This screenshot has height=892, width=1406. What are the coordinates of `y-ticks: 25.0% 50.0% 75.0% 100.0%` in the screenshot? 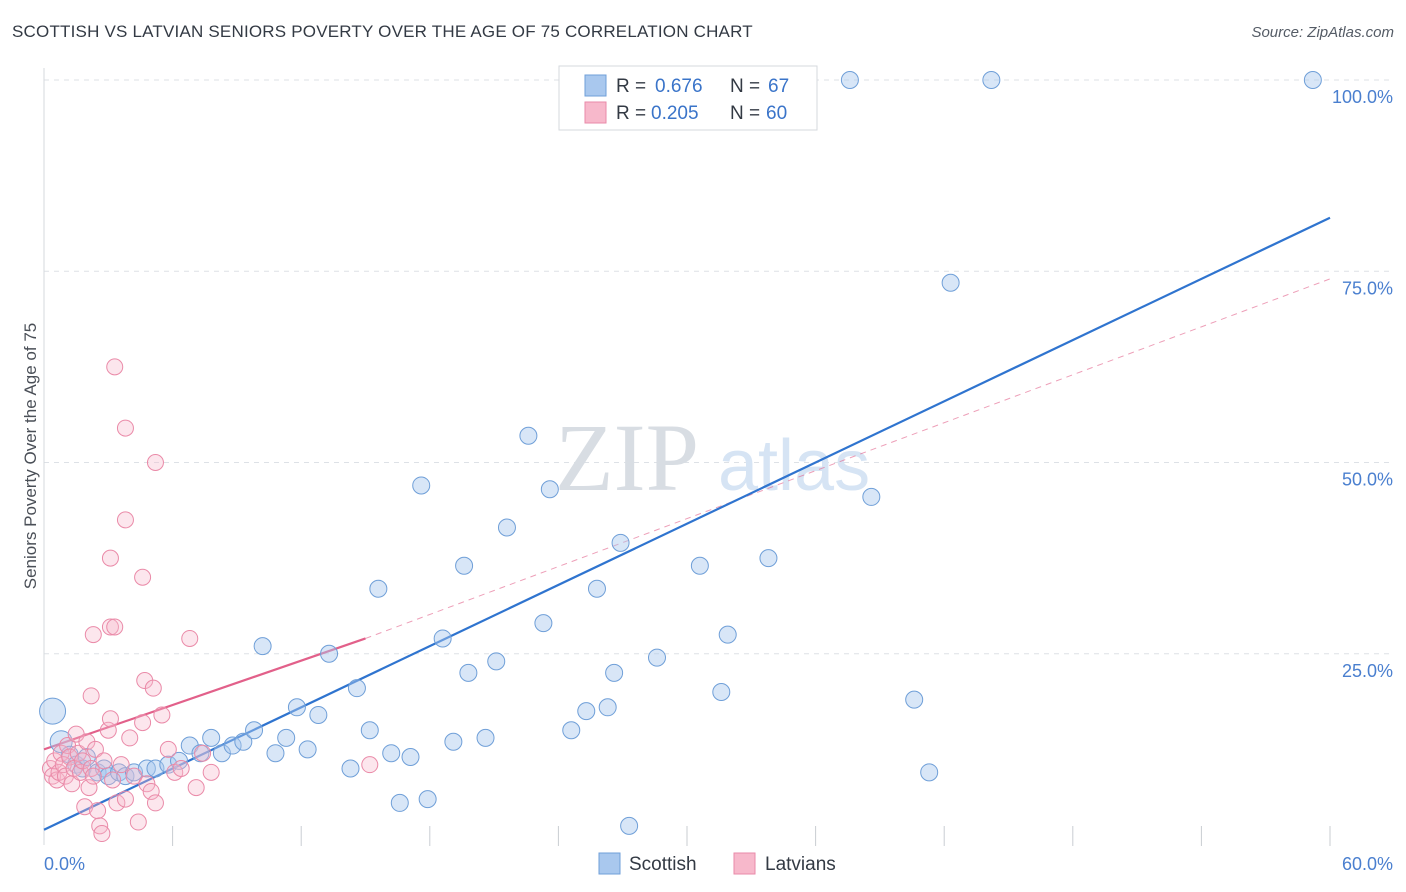 It's located at (1362, 384).